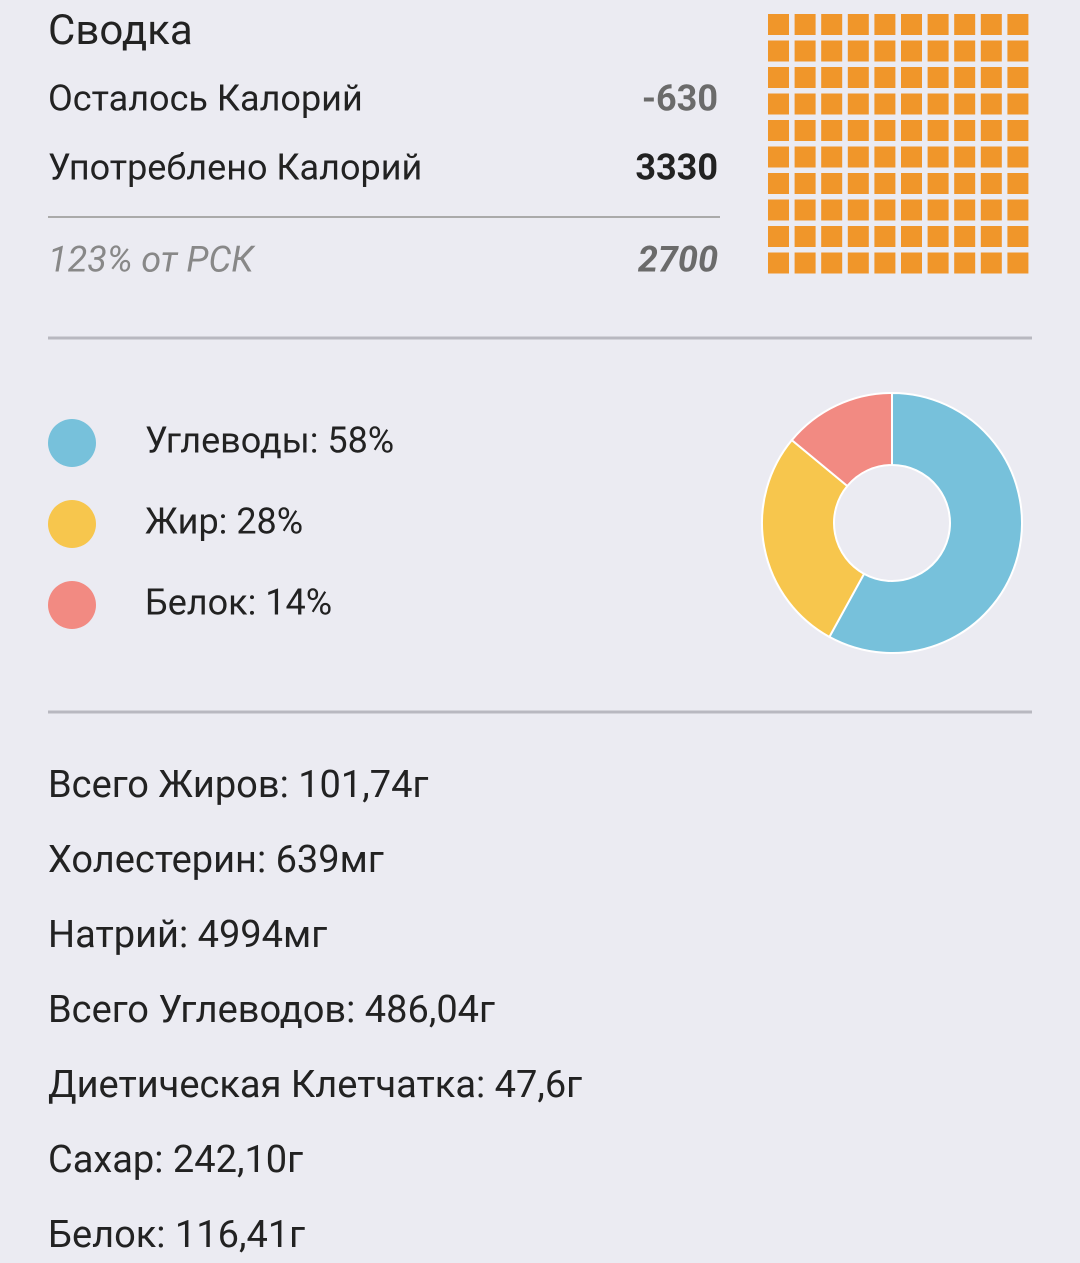 This screenshot has width=1080, height=1263. What do you see at coordinates (676, 168) in the screenshot?
I see `row-value: 3330` at bounding box center [676, 168].